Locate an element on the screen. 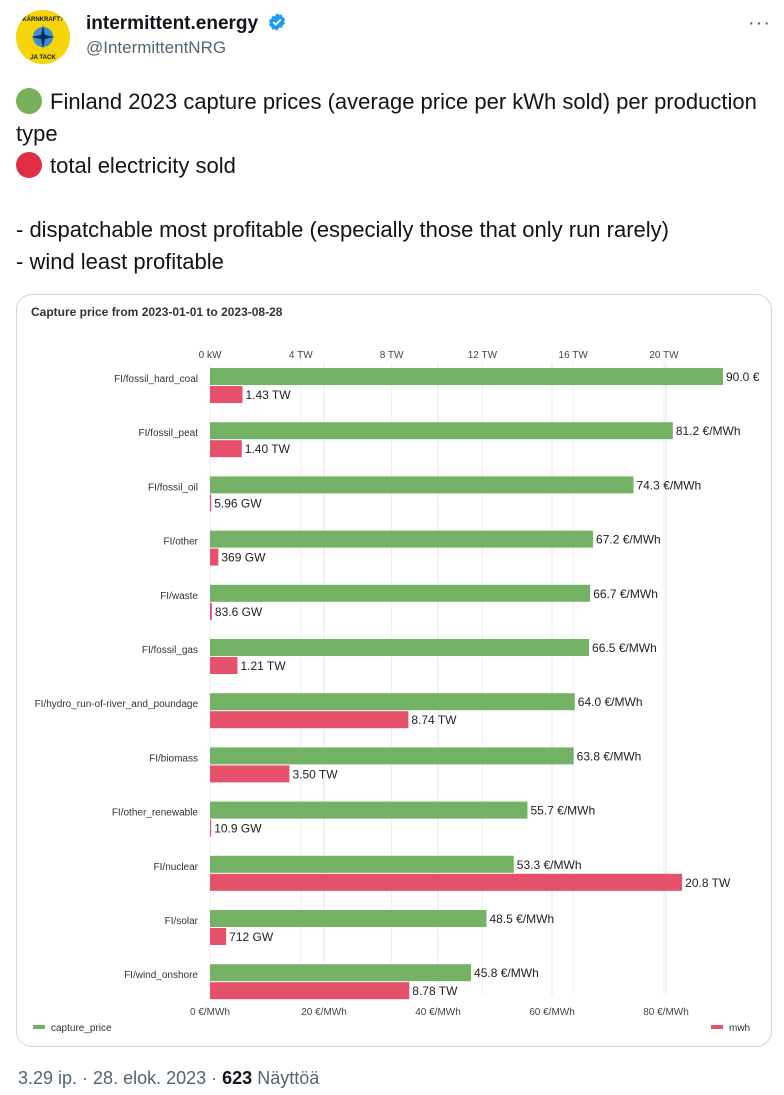 This screenshot has width=784, height=1095. mwh-label: 1.21 TW is located at coordinates (263, 666).